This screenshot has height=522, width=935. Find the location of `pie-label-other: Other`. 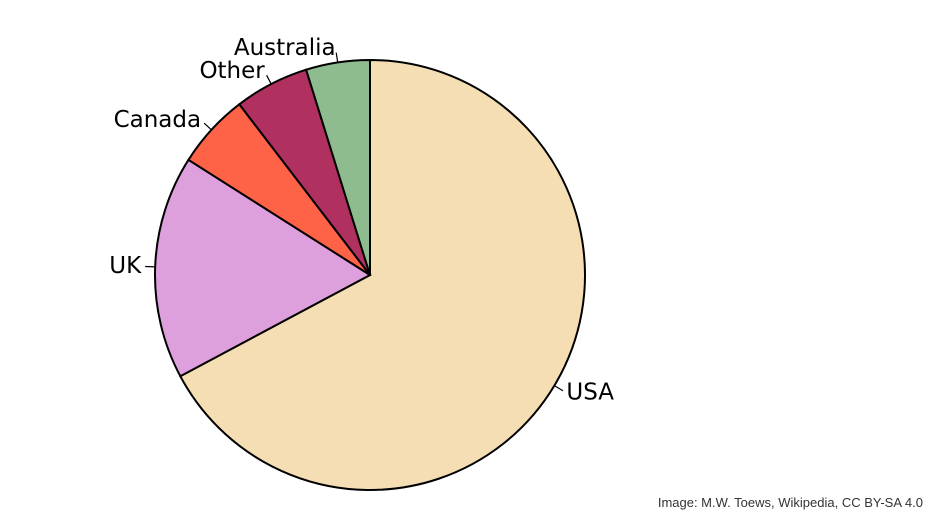

pie-label-other: Other is located at coordinates (232, 71).